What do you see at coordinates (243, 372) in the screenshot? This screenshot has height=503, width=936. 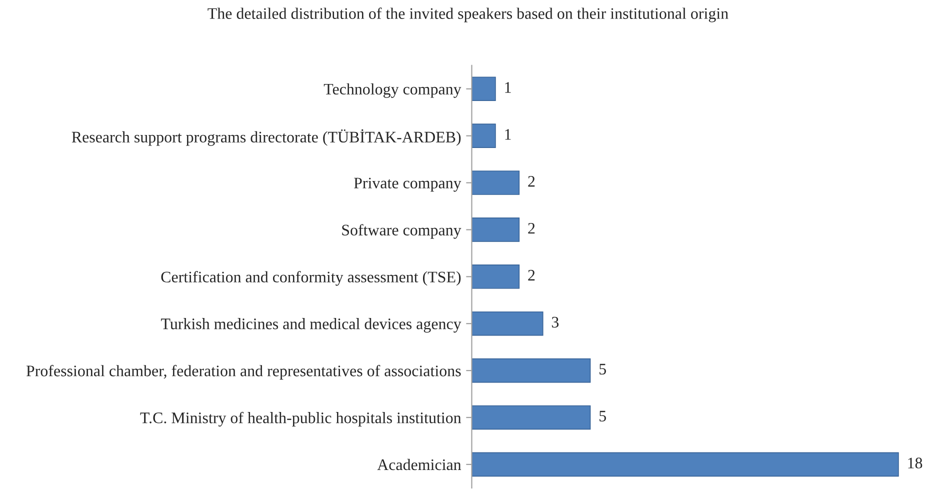 I see `y-tick-label: Professional chamber, federation and representatives of associations` at bounding box center [243, 372].